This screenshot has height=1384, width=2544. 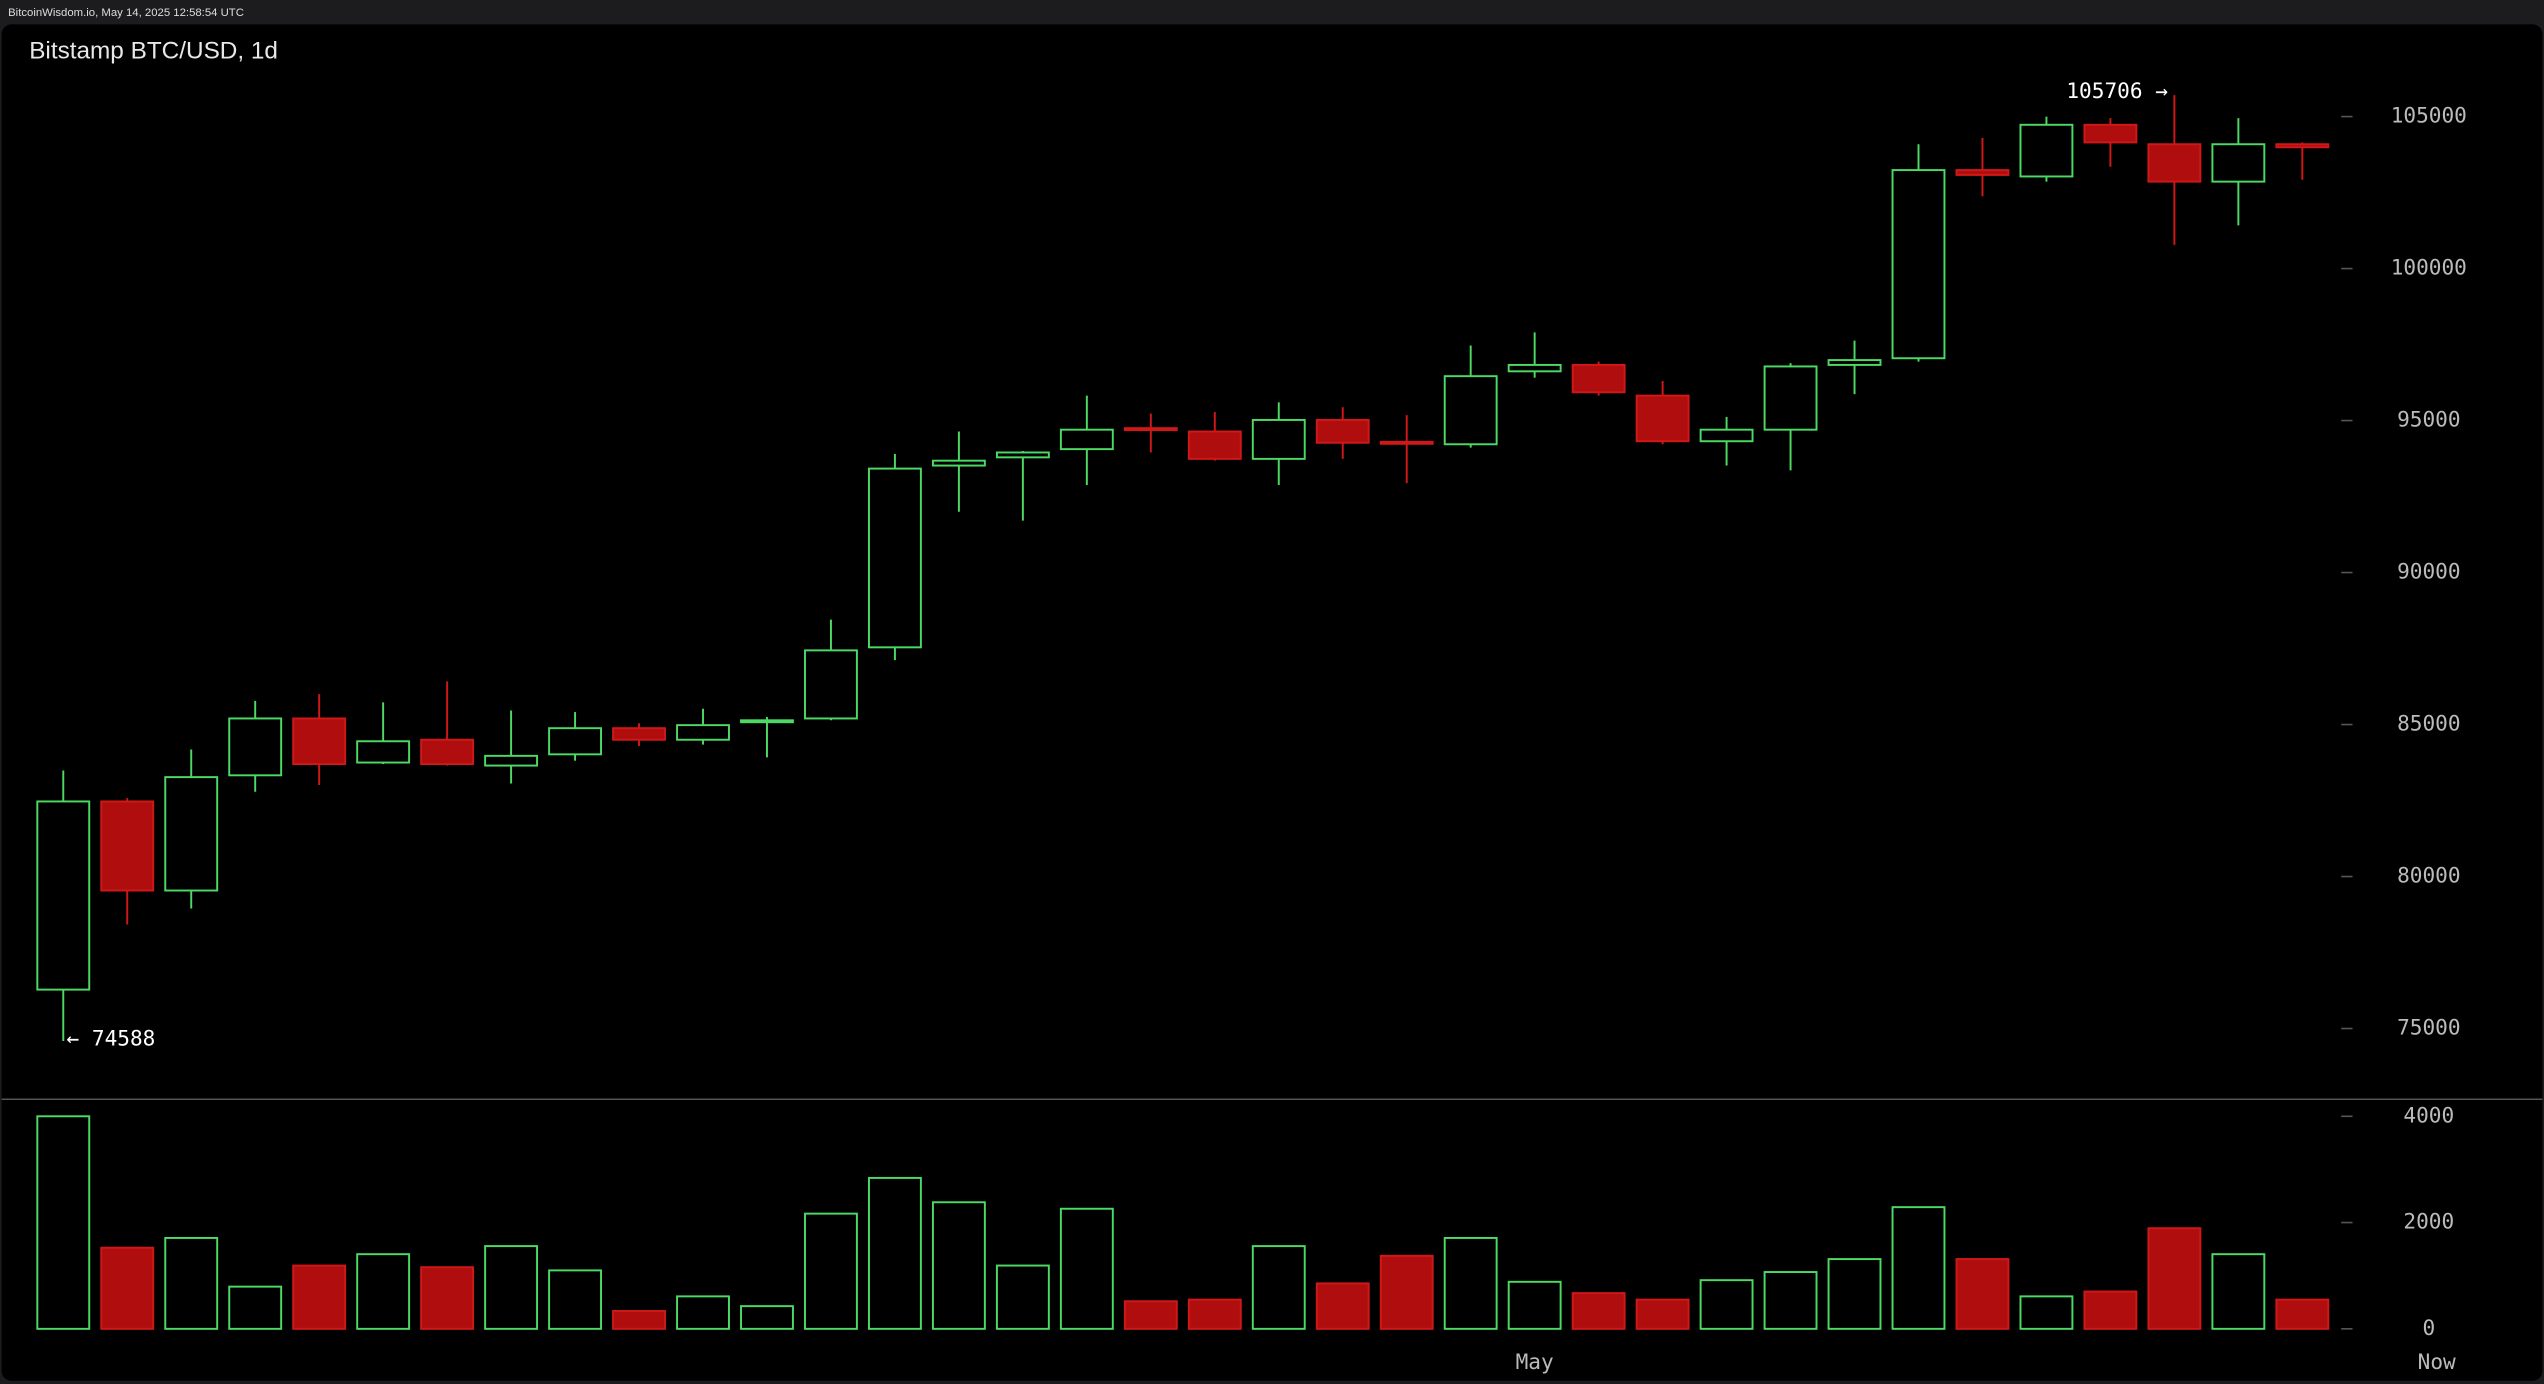 I want to click on volume-tick-label: 2000, so click(x=2428, y=1221).